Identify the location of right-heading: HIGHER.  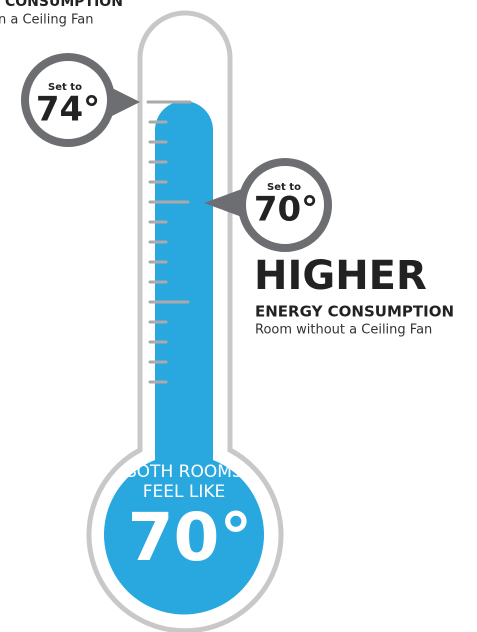
(340, 276).